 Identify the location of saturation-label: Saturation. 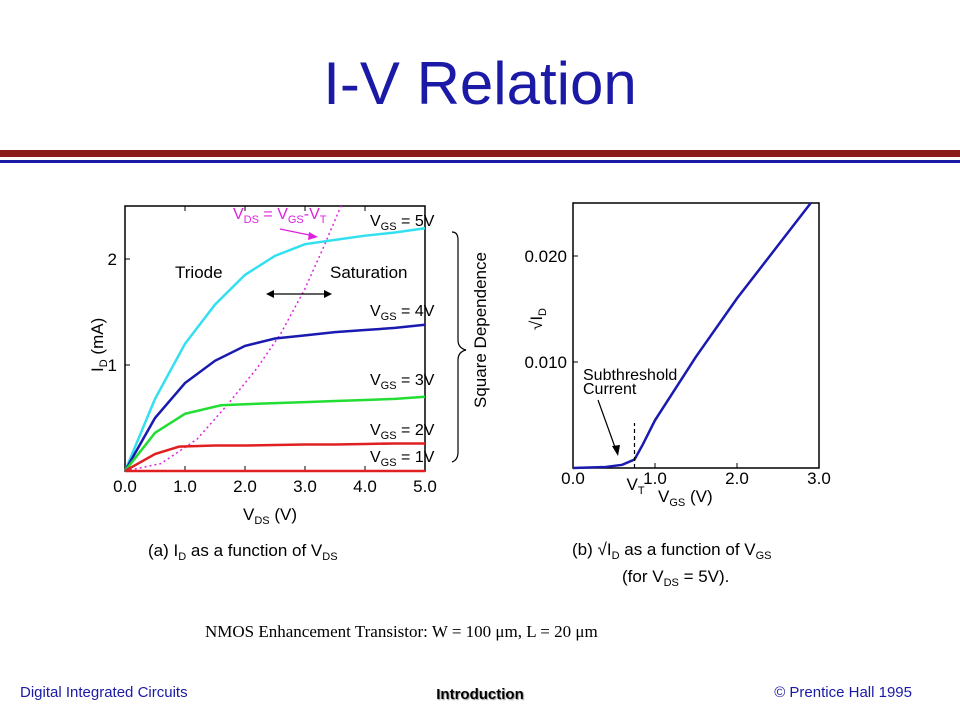
(369, 272).